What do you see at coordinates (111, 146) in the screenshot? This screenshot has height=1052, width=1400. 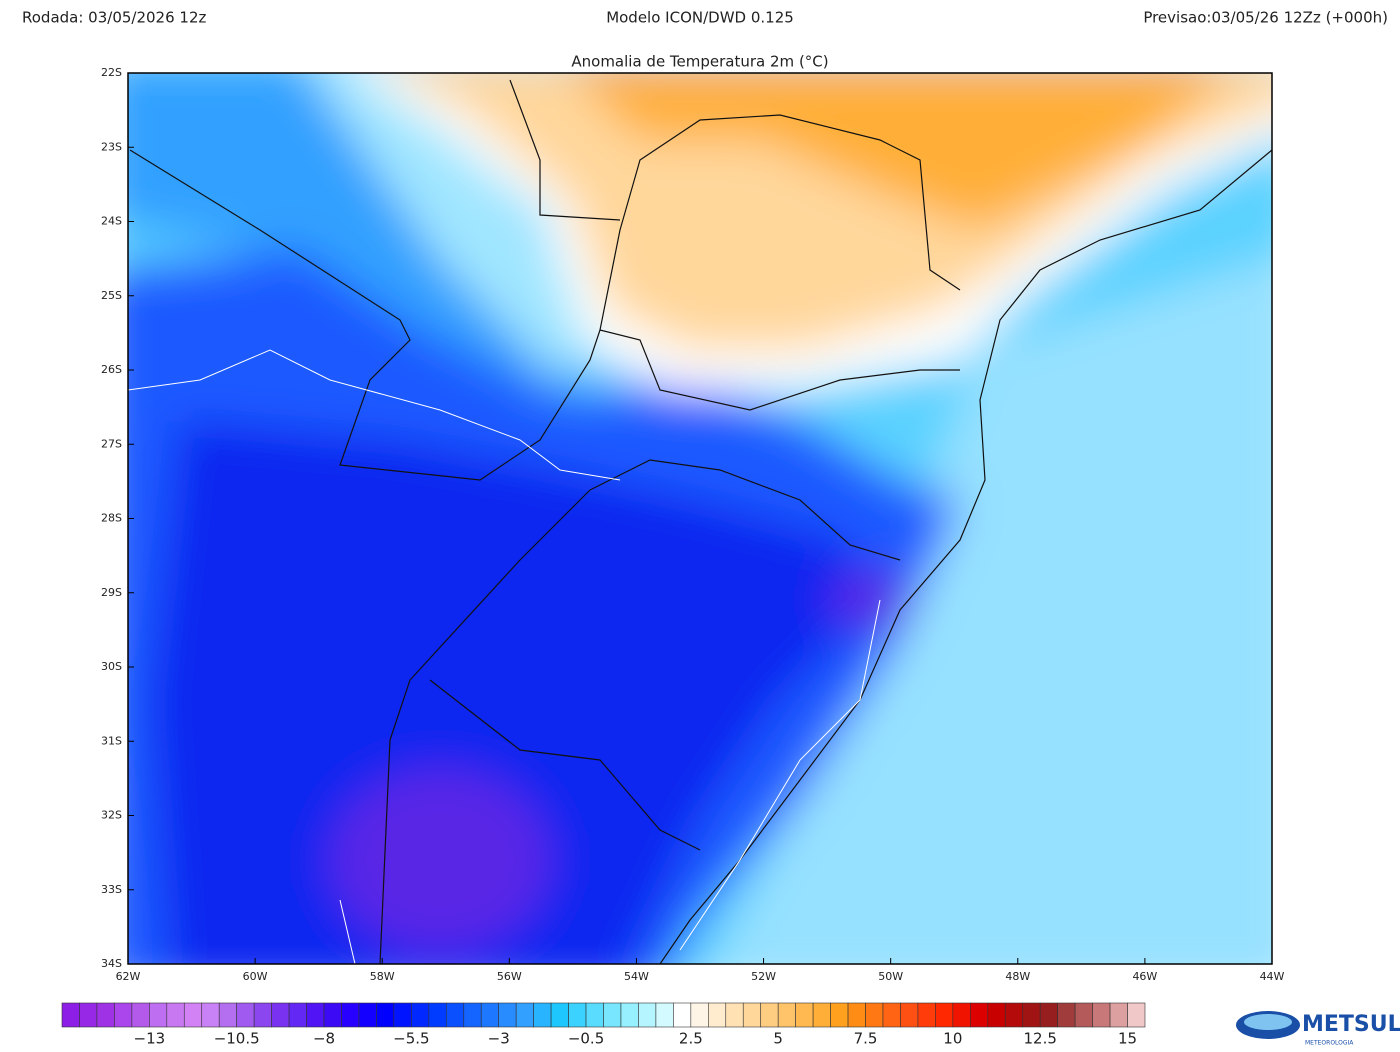 I see `lat-tick-label: 23S` at bounding box center [111, 146].